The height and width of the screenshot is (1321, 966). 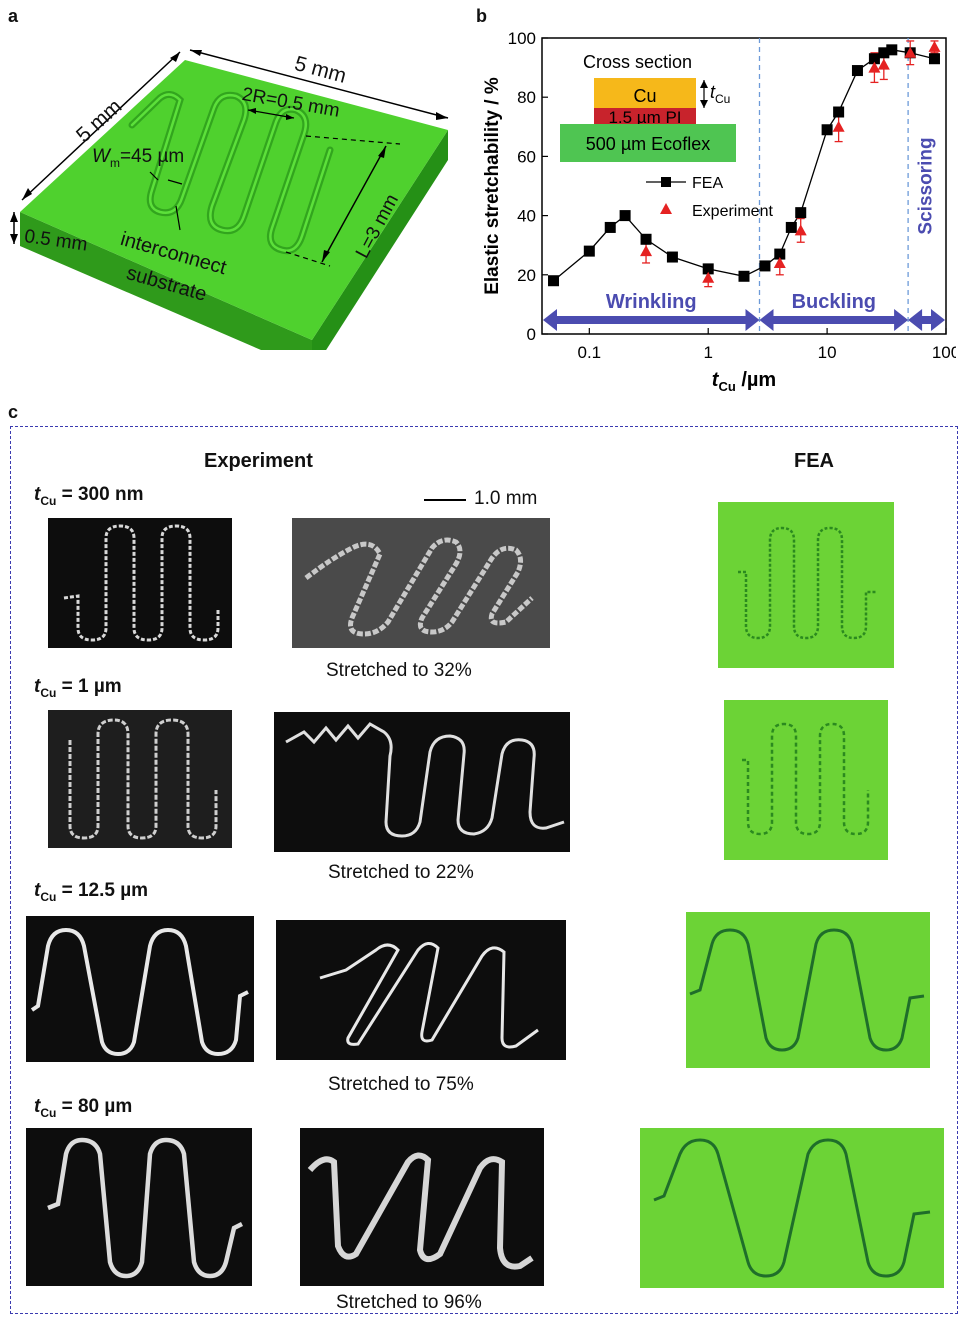 I want to click on inset-title: Cross section, so click(x=637, y=62).